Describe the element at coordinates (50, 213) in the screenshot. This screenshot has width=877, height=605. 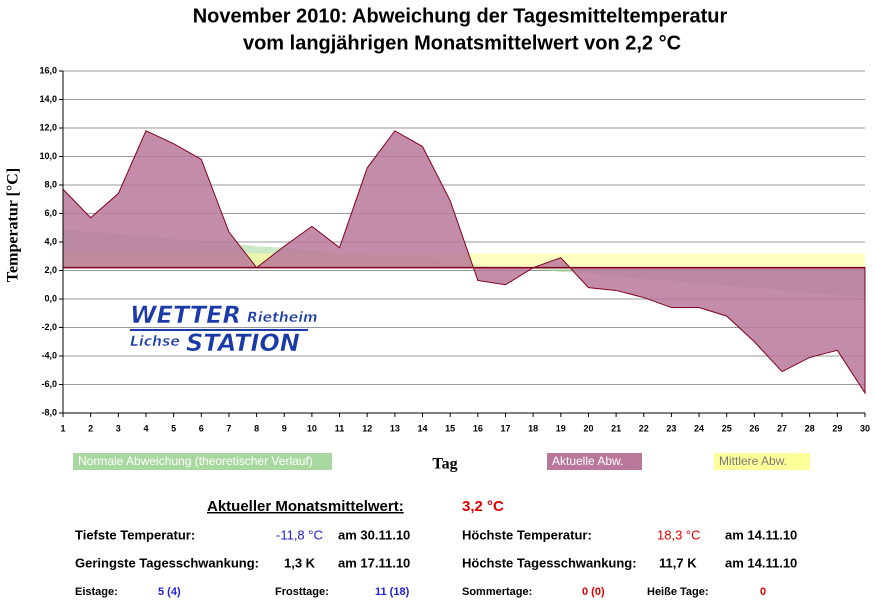
I see `y-tick-label: 6,0` at that location.